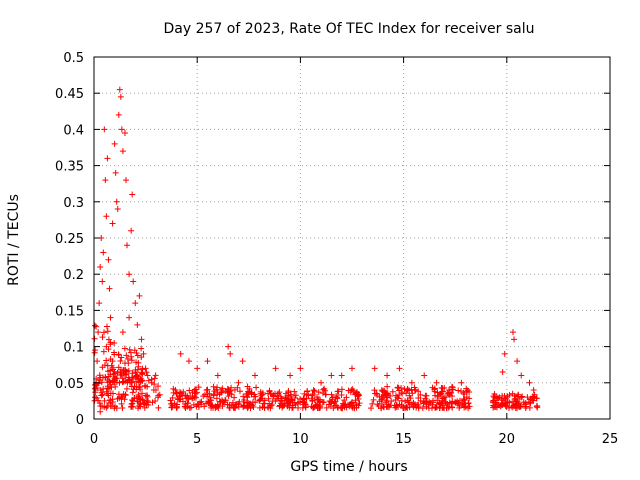 Image resolution: width=640 pixels, height=480 pixels. I want to click on x-tick-label: 25, so click(610, 439).